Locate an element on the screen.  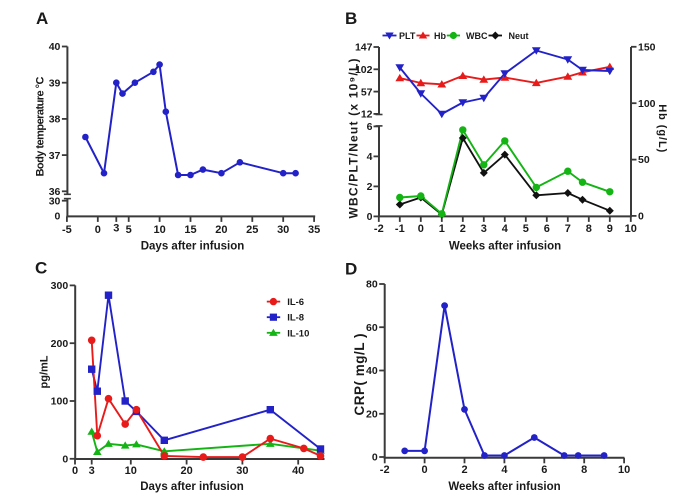
svg-text: PLT is located at coordinates (407, 36).